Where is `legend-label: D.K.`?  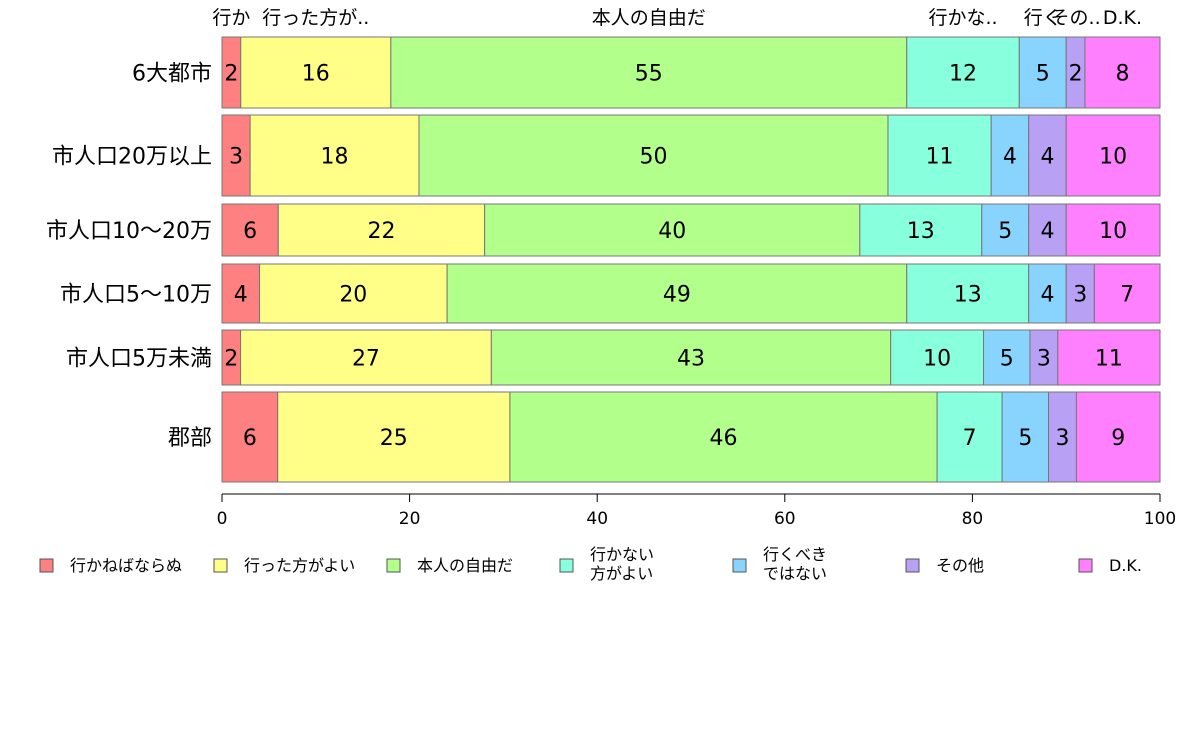
legend-label: D.K. is located at coordinates (1125, 565).